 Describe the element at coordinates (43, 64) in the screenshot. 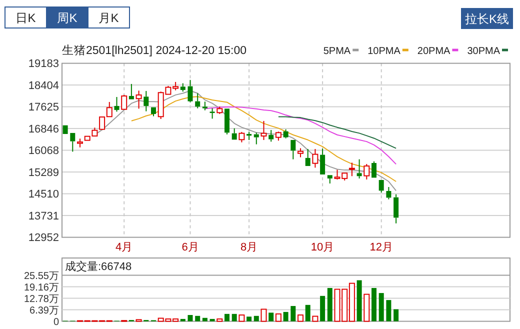

I see `y-tick-label: 19183` at that location.